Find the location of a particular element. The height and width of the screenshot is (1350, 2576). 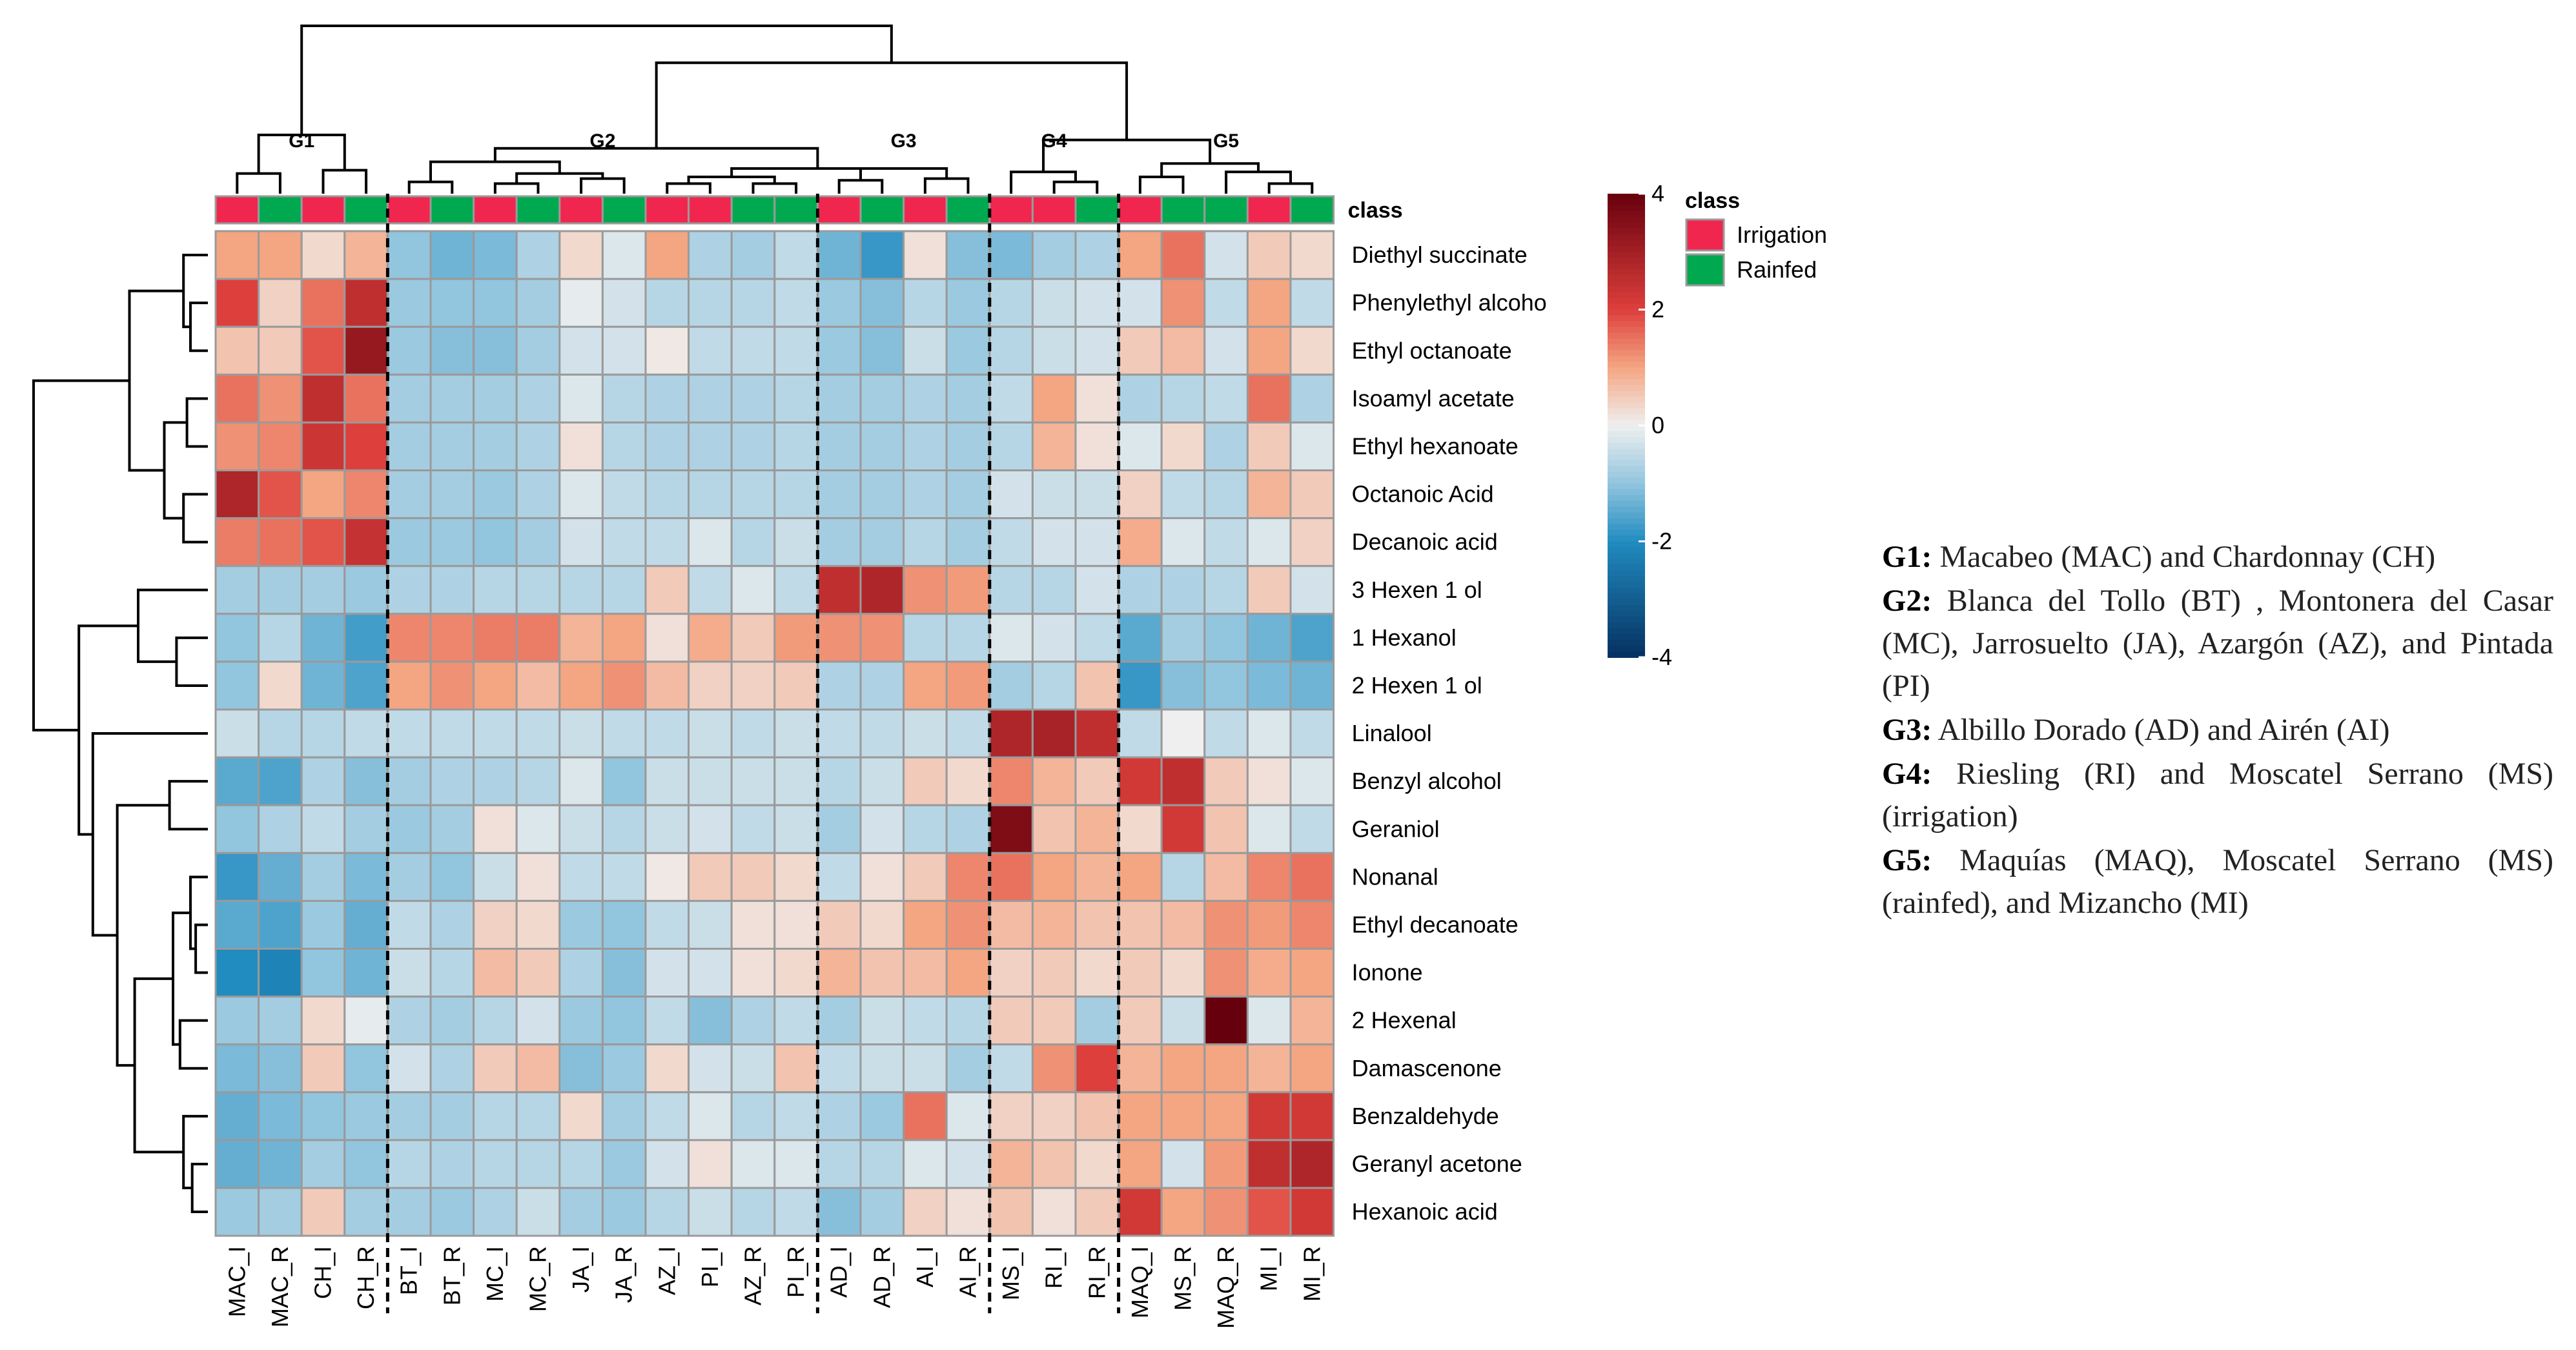

cell-ethyl-octanoate-mac-r is located at coordinates (280, 350).